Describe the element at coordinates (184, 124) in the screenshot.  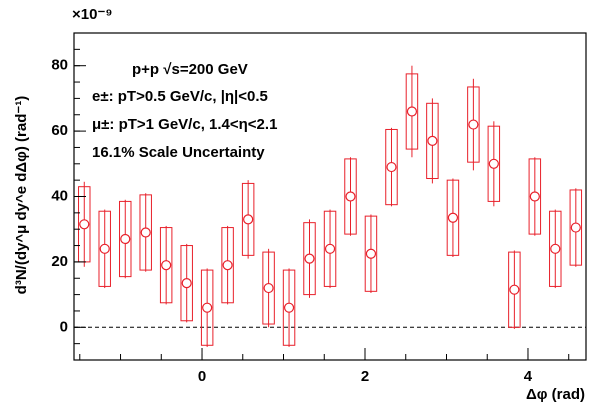
I see `annotation: μ±: pT>1 GeV/c, 1.4<η<2.1` at that location.